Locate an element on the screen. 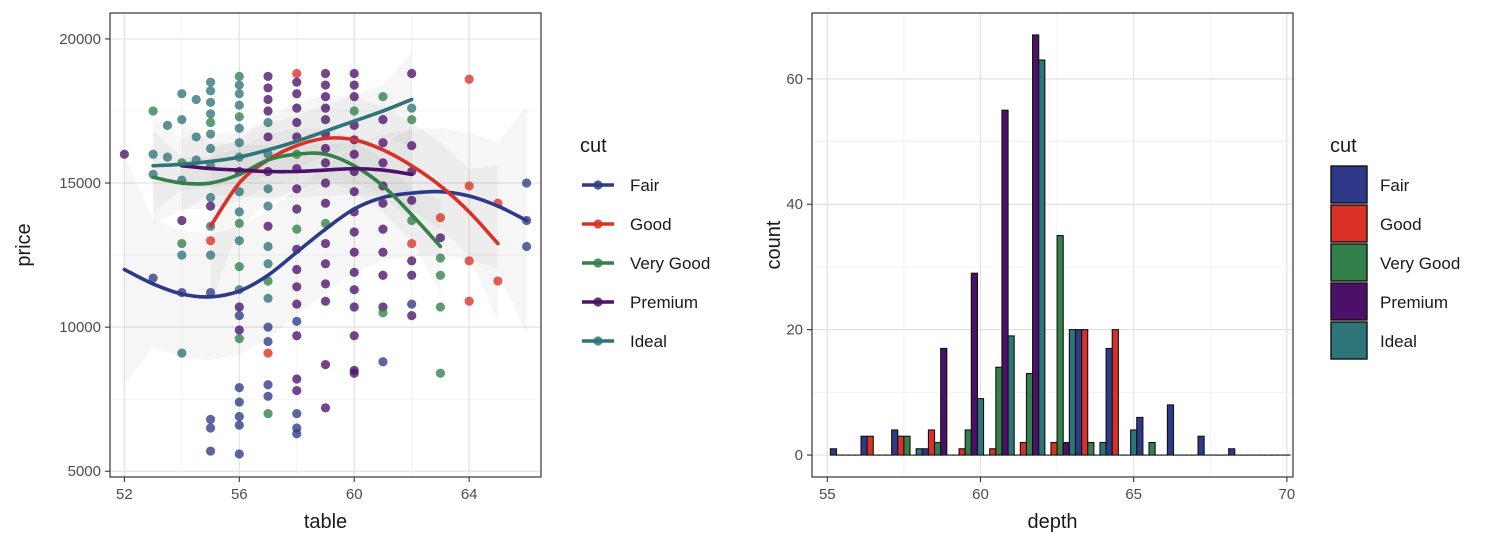  scatter-legend: Fair Good Very Good Premium Ideal is located at coordinates (646, 263).